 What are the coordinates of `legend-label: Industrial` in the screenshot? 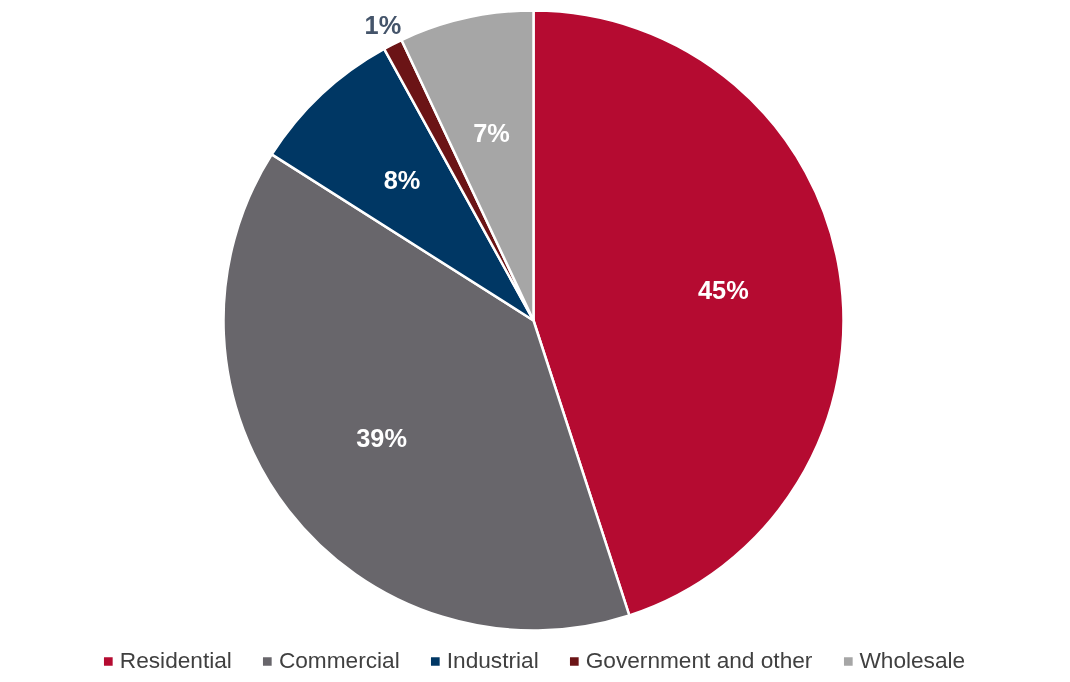 It's located at (492, 660).